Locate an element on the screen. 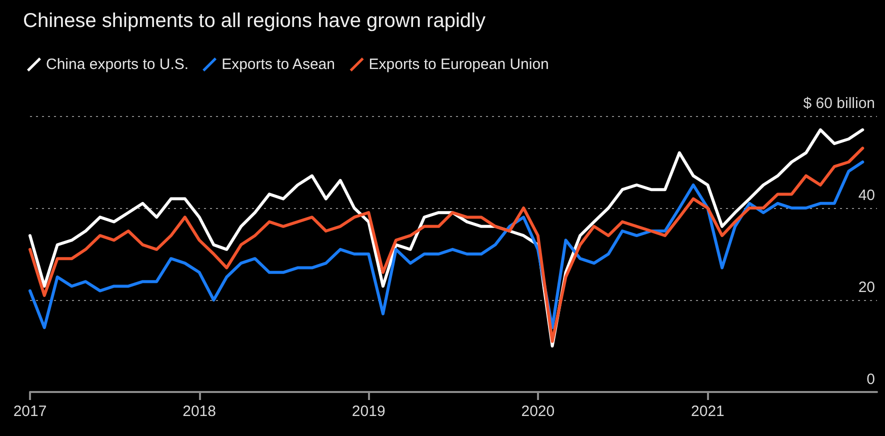 The width and height of the screenshot is (885, 436). legend-label: China exports to U.S. is located at coordinates (117, 64).